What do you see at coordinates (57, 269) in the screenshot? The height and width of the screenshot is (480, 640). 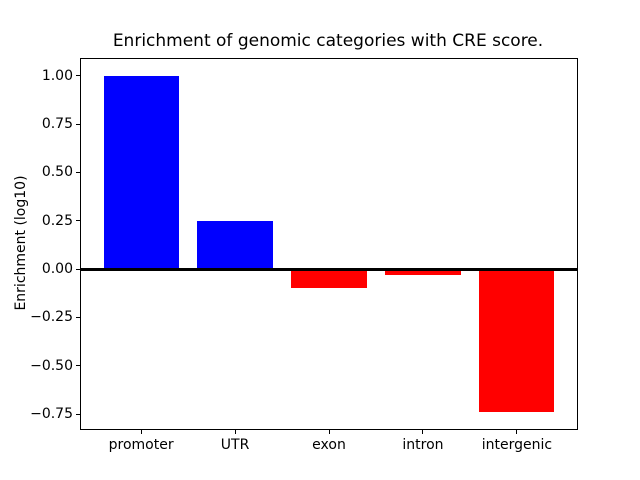 I see `y-tick-label: 0.00` at bounding box center [57, 269].